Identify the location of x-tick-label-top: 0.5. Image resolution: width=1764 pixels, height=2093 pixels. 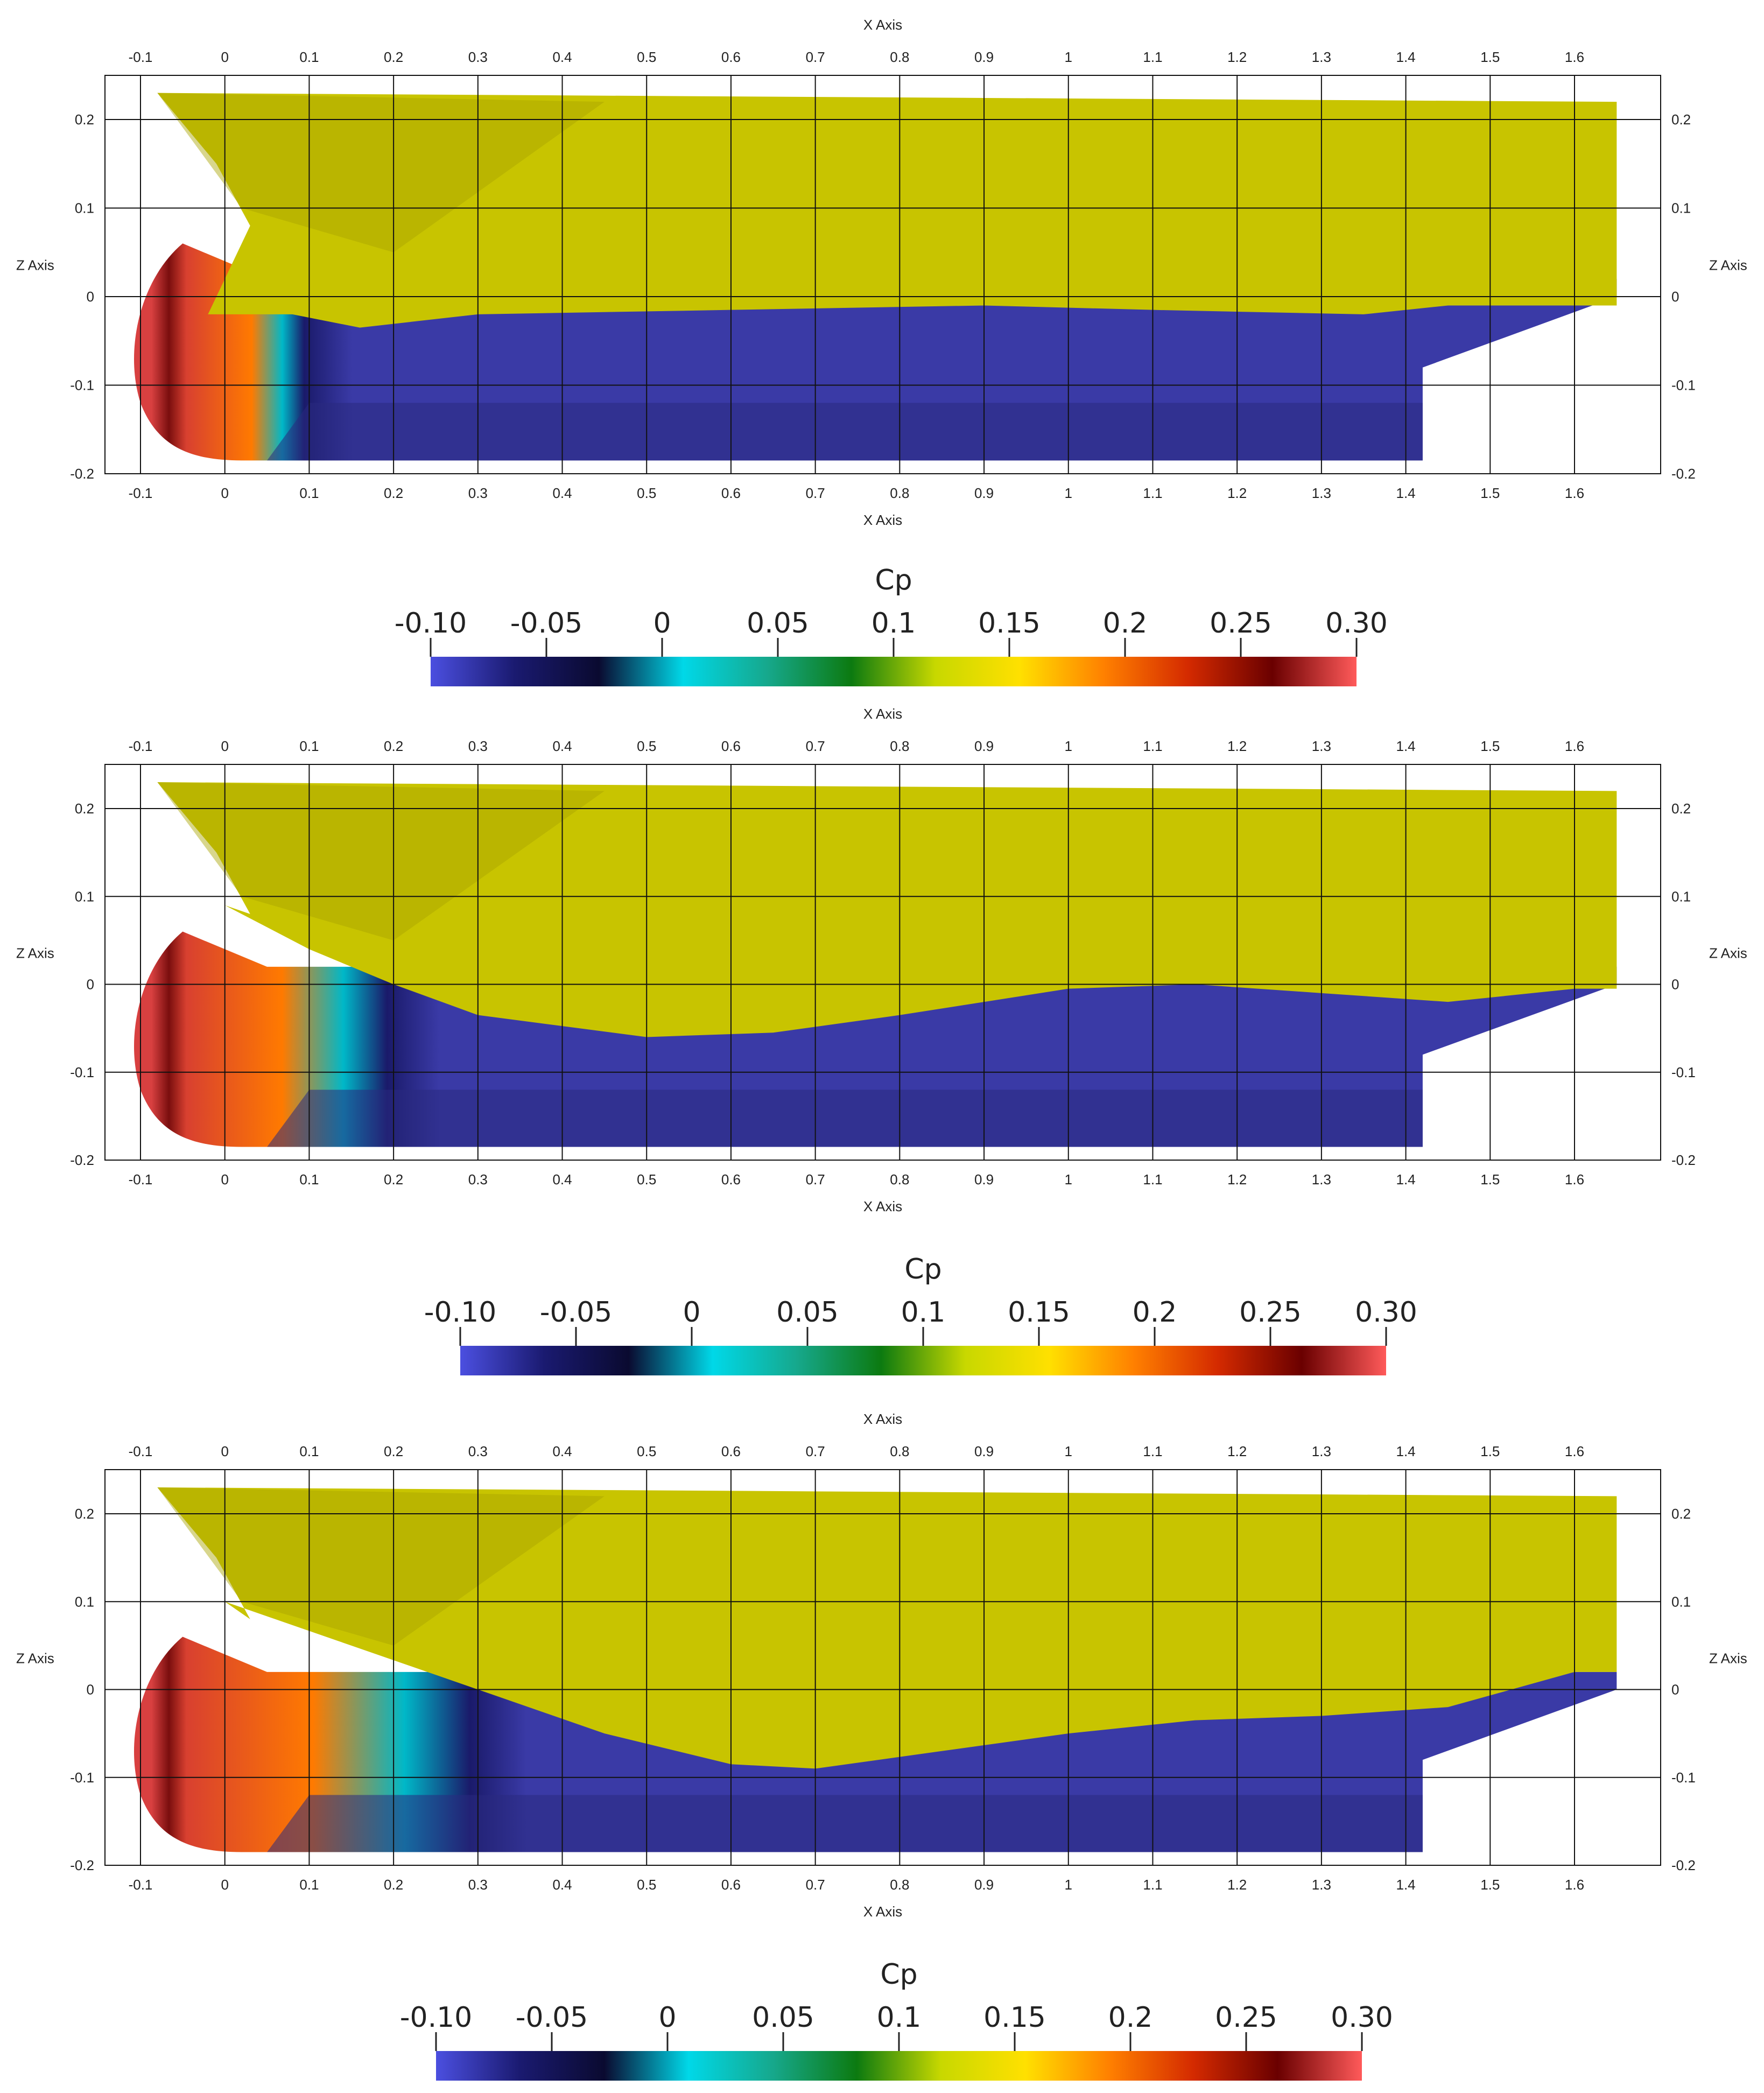
(647, 746).